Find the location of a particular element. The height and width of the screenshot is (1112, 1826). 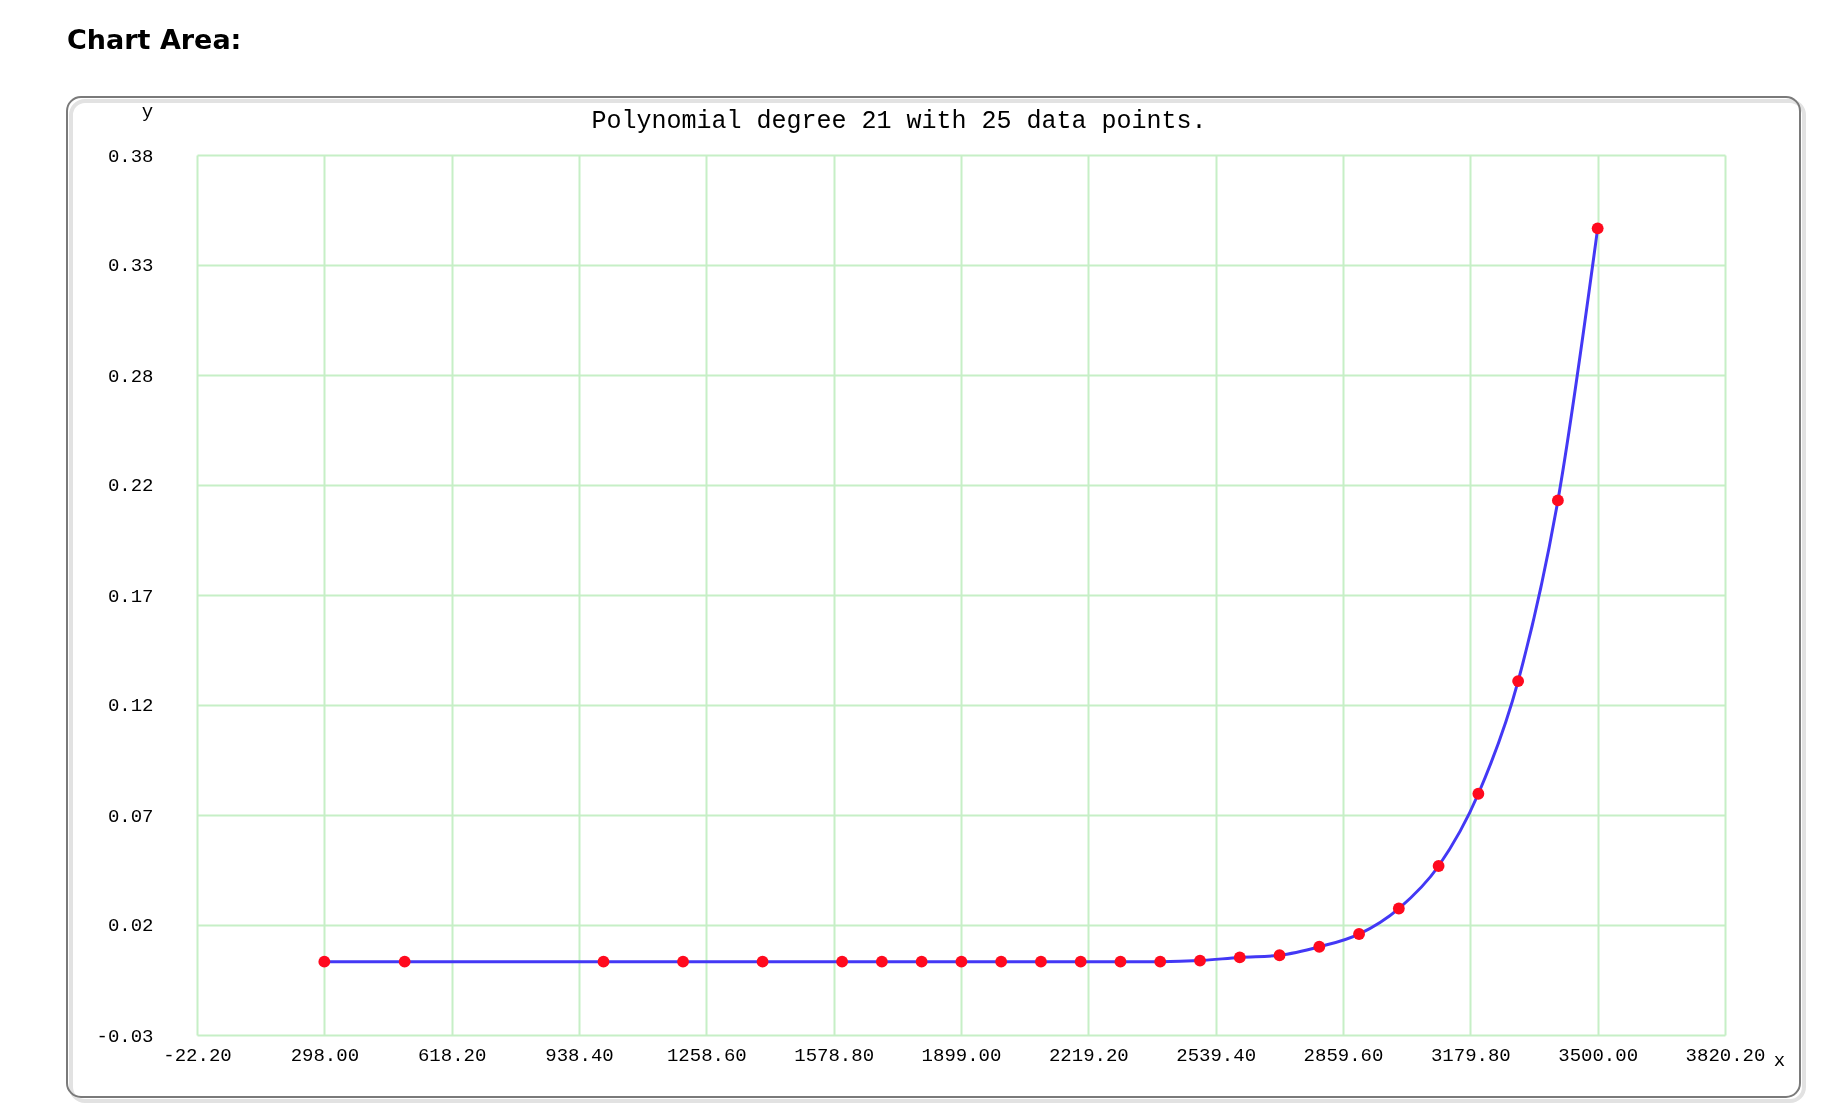

x-tick-label: 1258.60 is located at coordinates (706, 1055).